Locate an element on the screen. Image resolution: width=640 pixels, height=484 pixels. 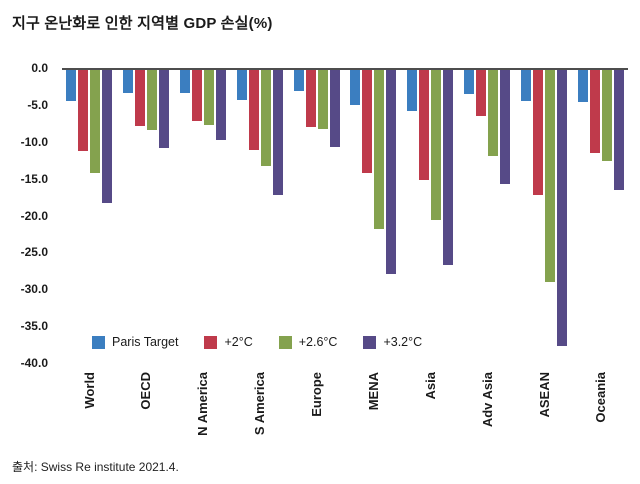
x-axis-label-text: World is located at coordinates (89, 390).